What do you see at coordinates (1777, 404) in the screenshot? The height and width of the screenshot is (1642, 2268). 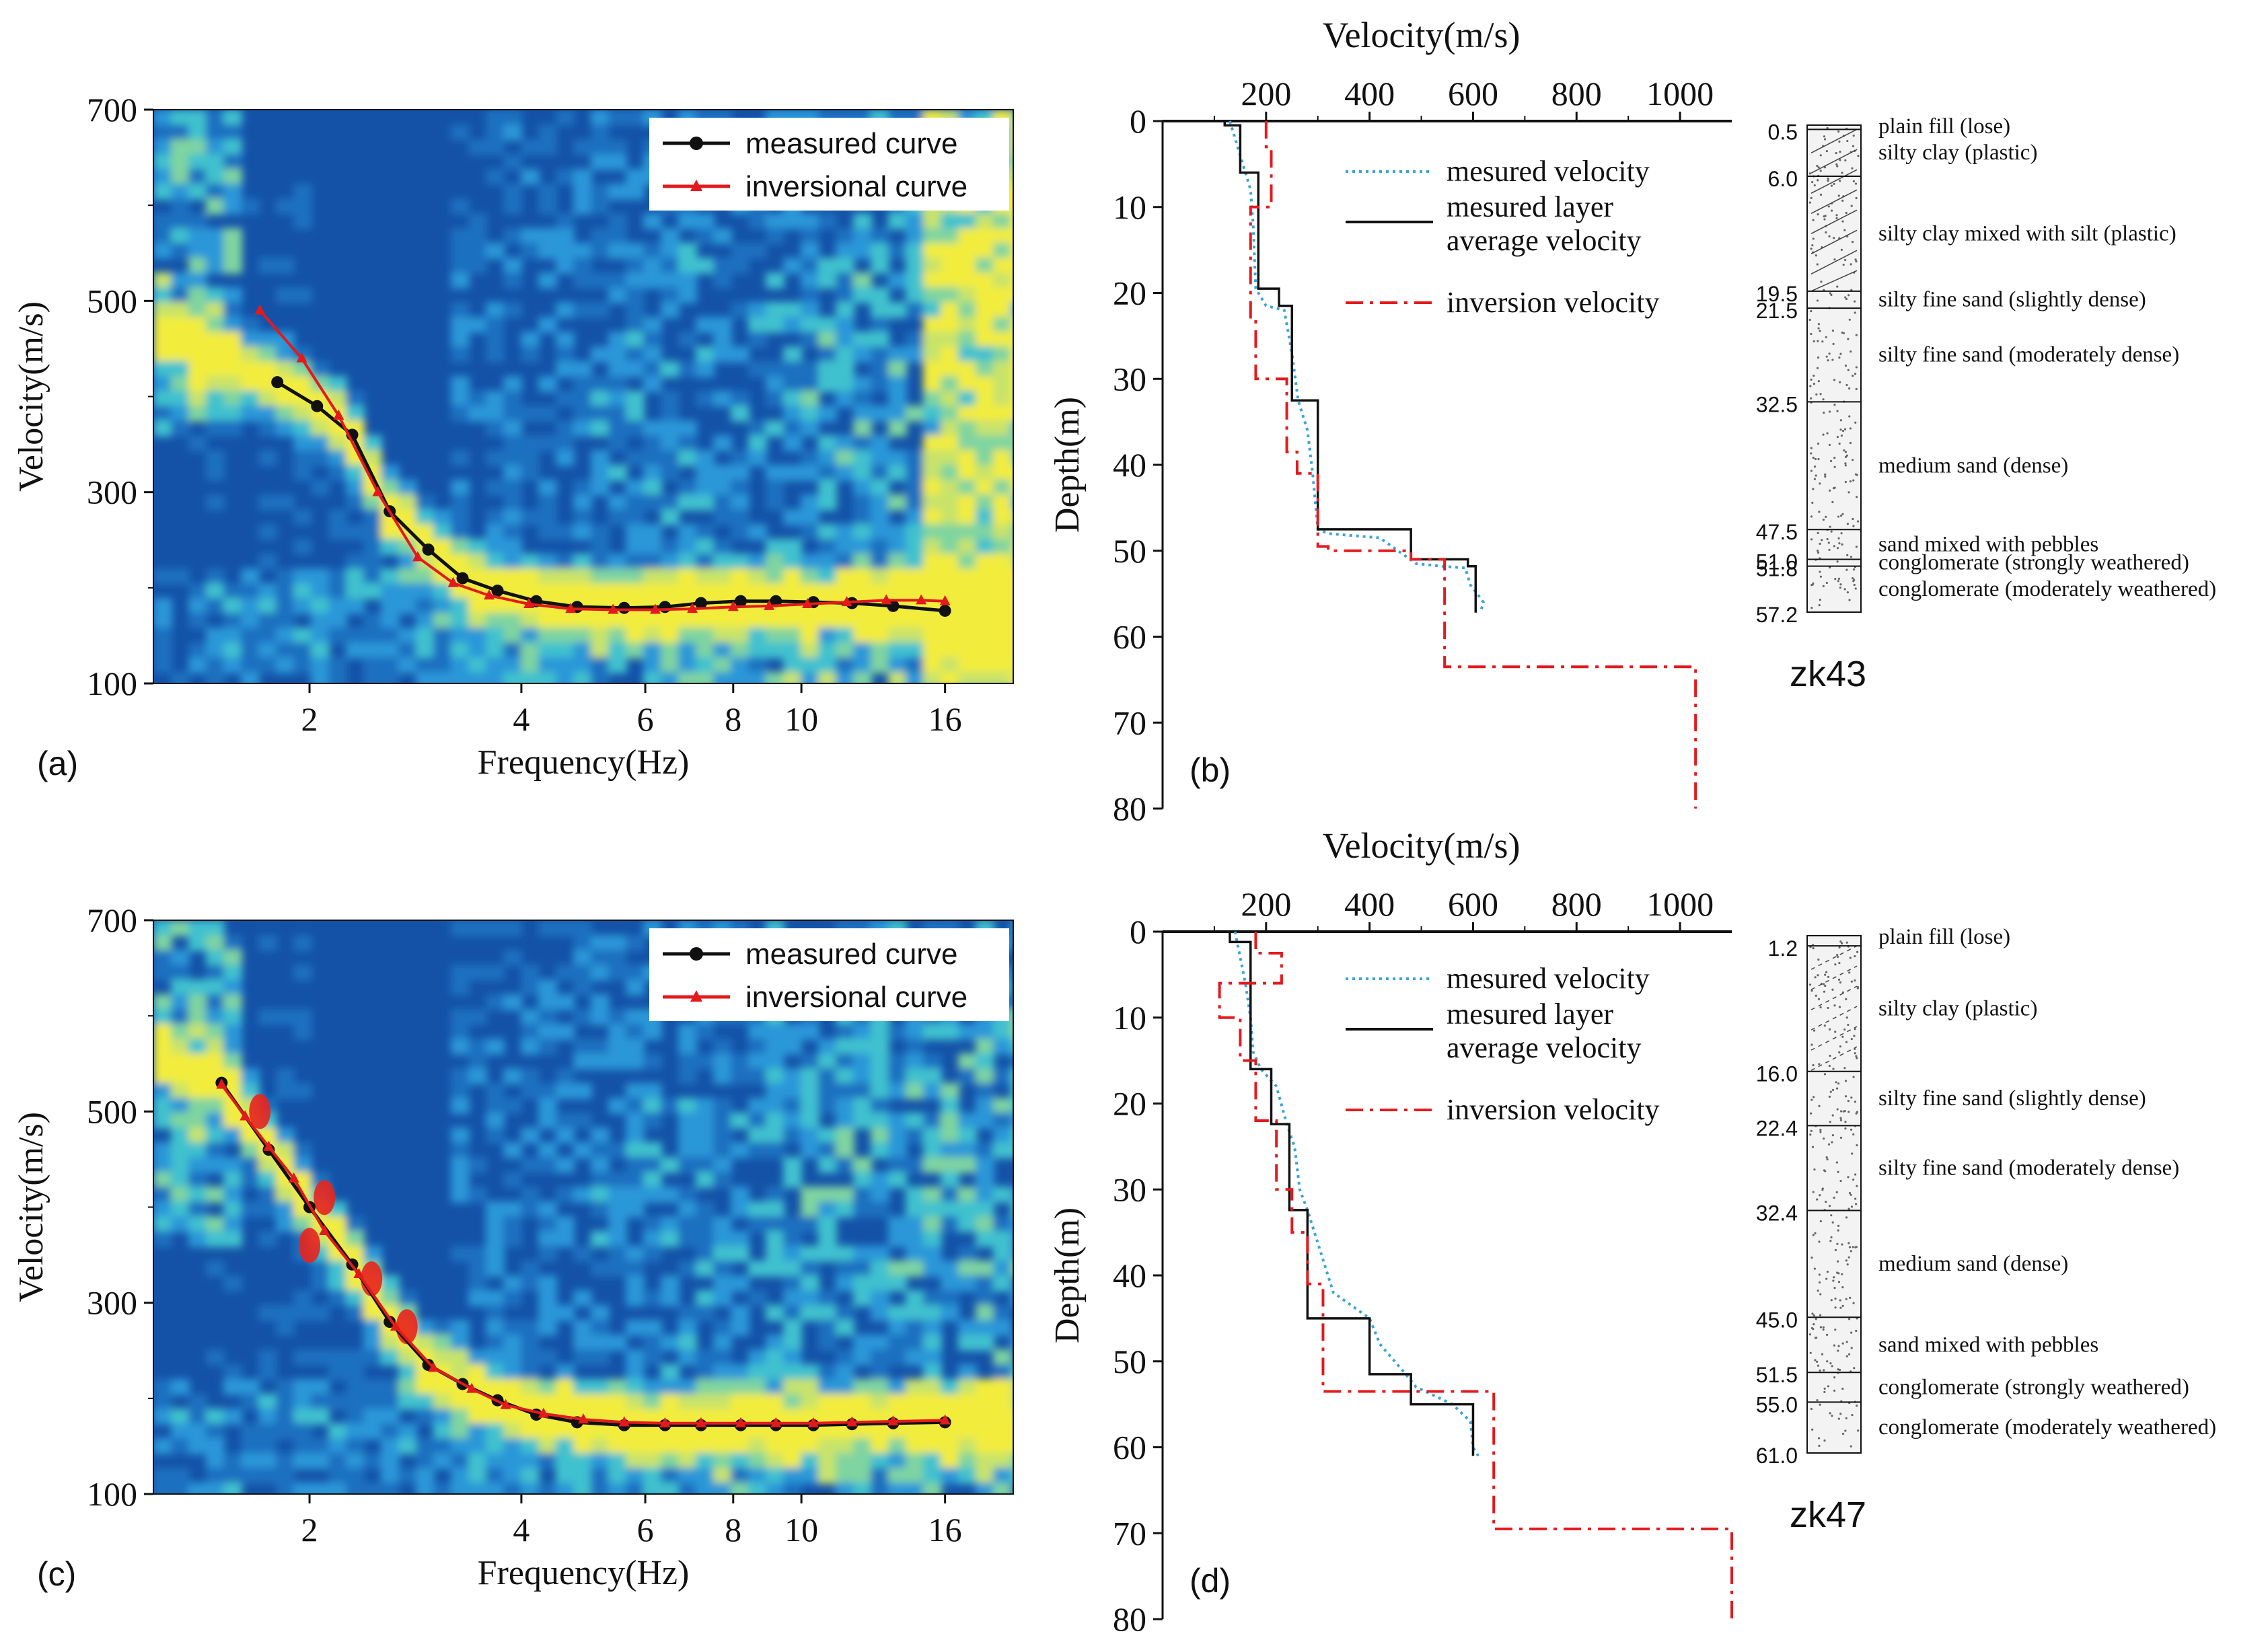 I see `depth-label: 32.5` at bounding box center [1777, 404].